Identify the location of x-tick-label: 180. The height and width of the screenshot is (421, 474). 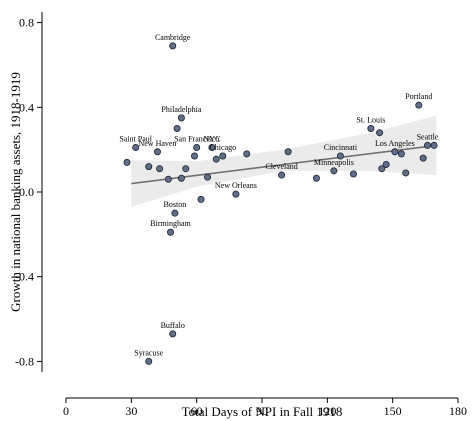
(458, 411).